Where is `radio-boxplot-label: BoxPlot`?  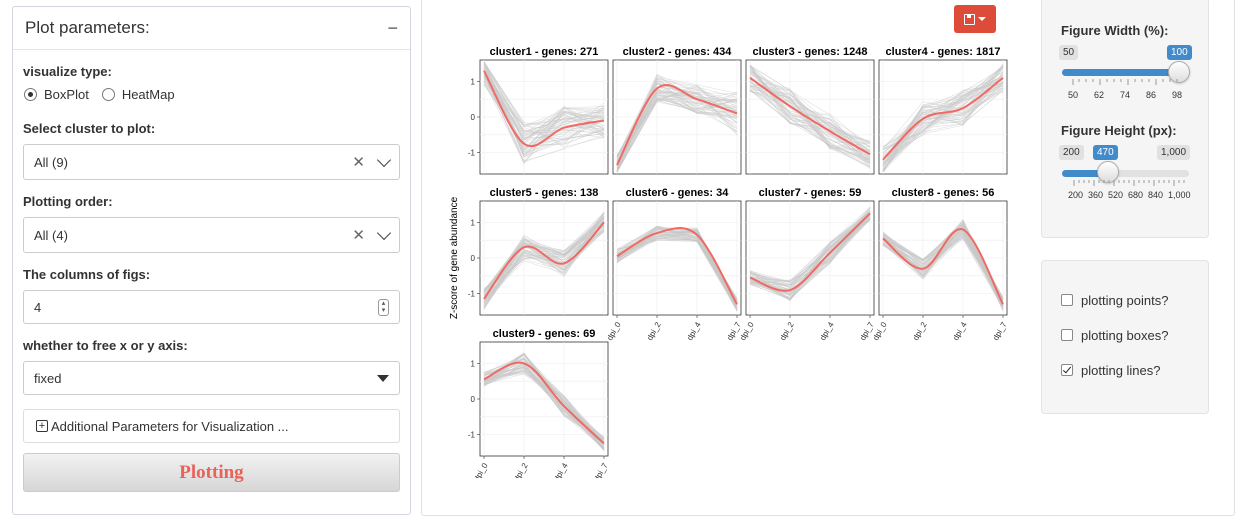 radio-boxplot-label: BoxPlot is located at coordinates (66, 94).